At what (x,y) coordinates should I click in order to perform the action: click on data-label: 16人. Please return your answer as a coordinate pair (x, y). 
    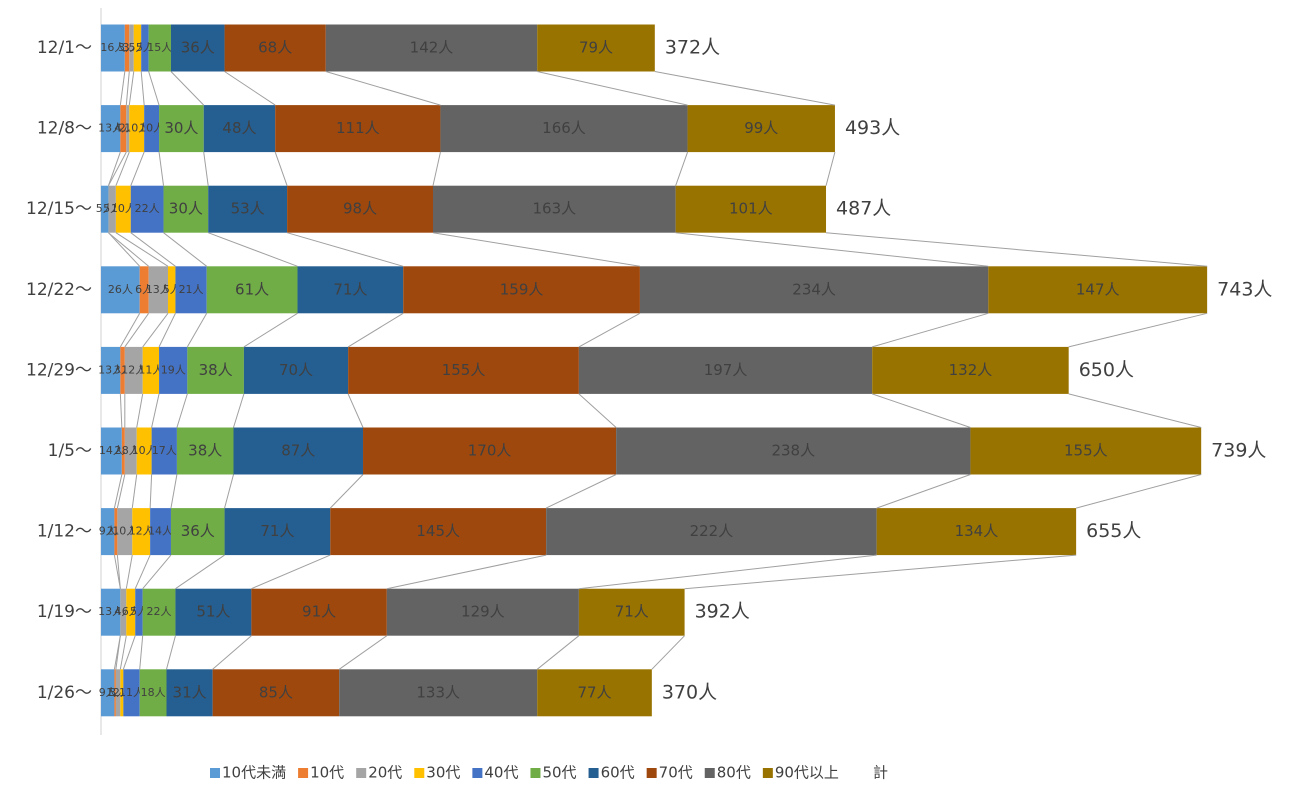
    Looking at the image, I should click on (112, 47).